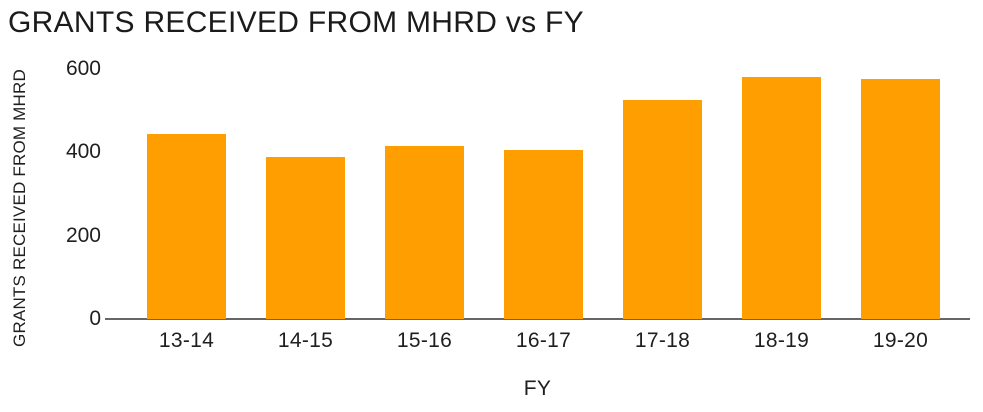 The width and height of the screenshot is (983, 412). What do you see at coordinates (543, 340) in the screenshot?
I see `x-tick-label: 16-17` at bounding box center [543, 340].